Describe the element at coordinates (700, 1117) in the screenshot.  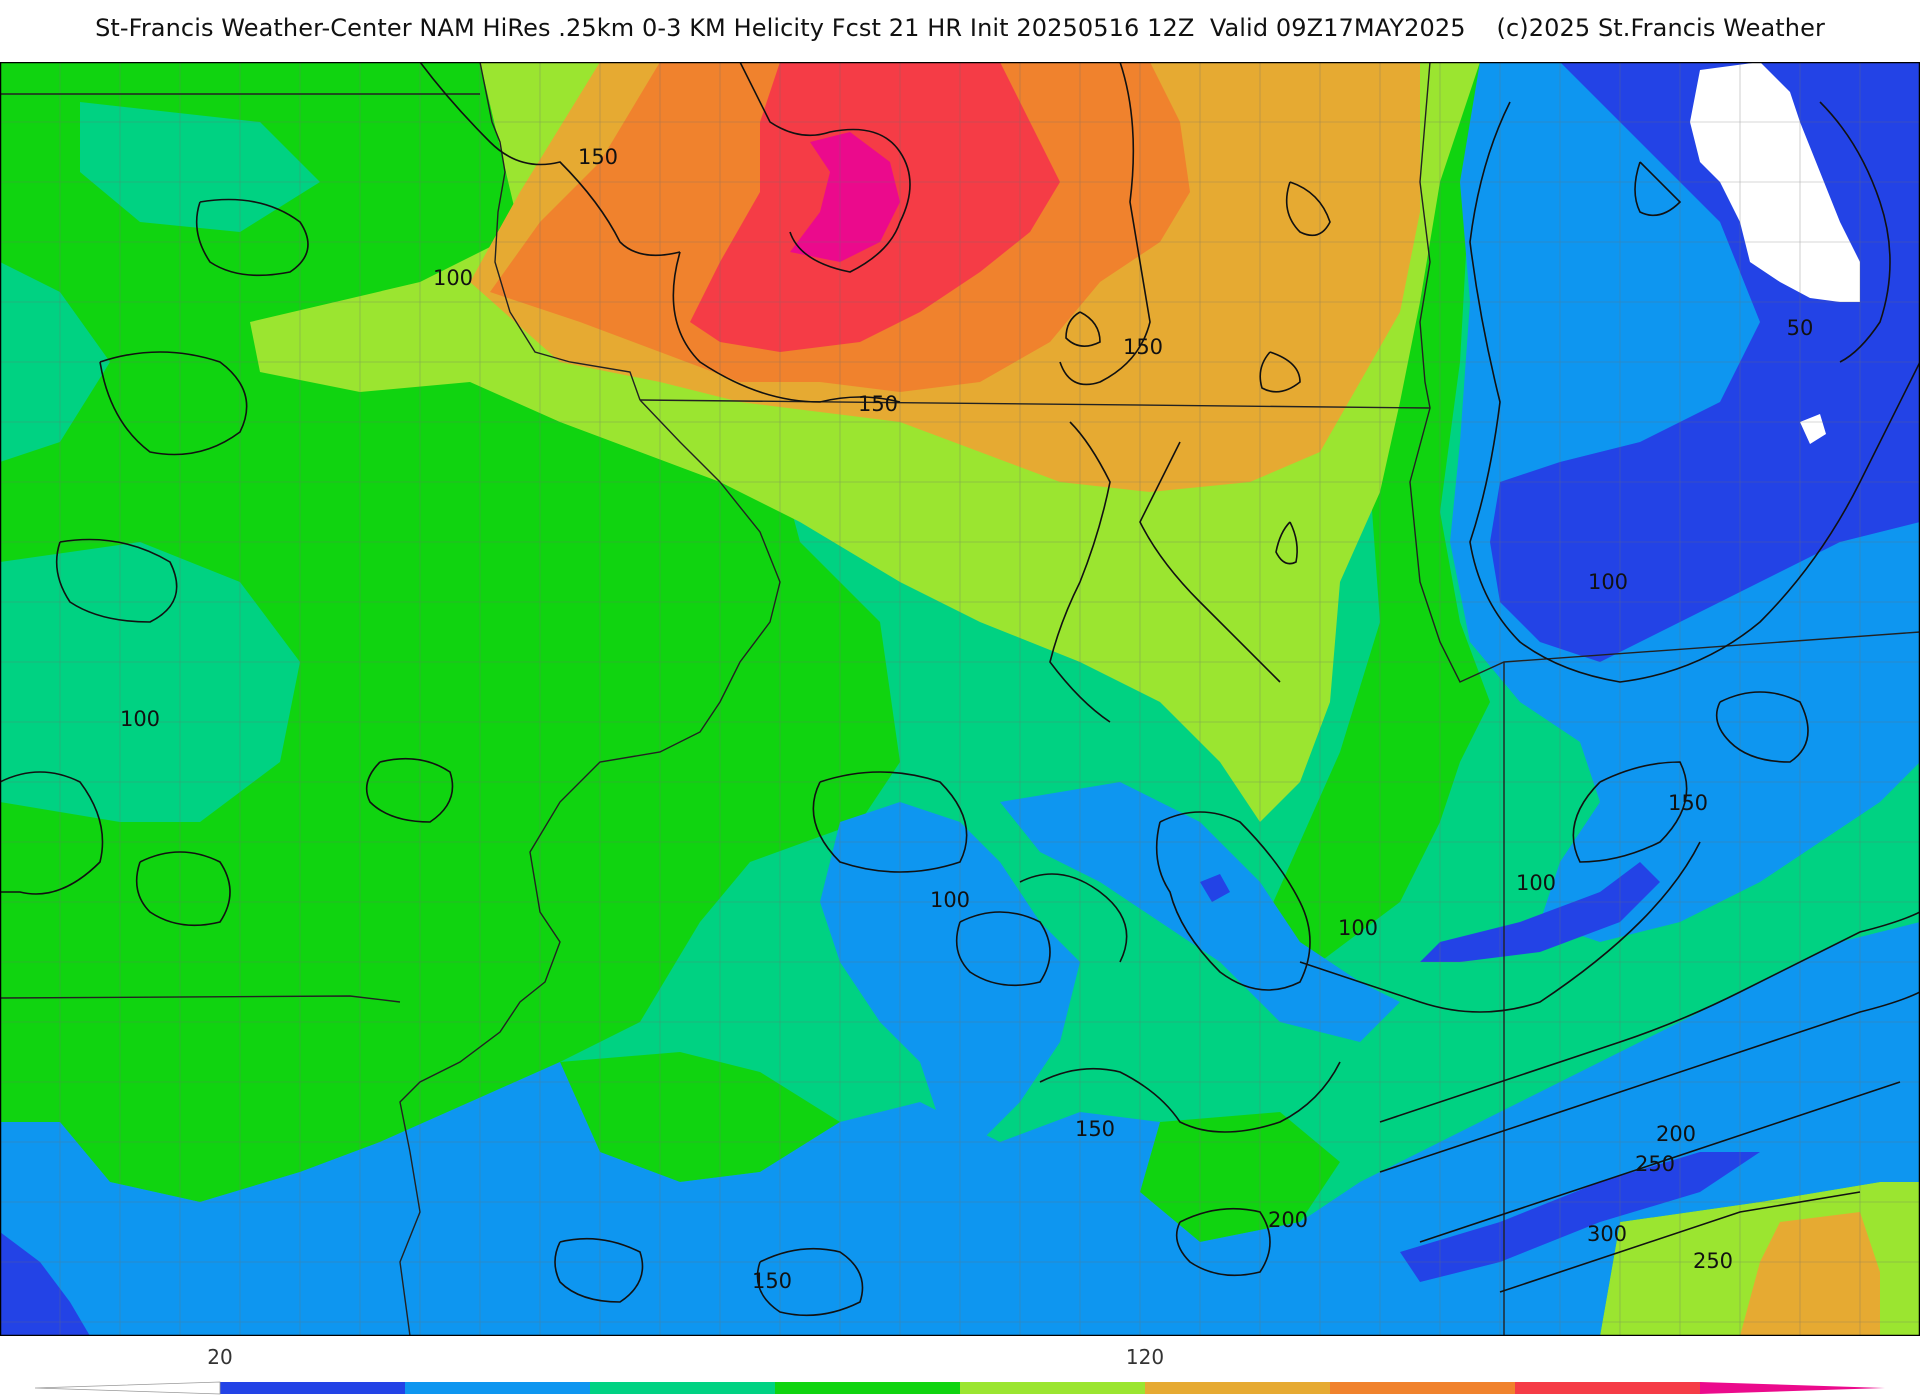
I see `field-green-south` at that location.